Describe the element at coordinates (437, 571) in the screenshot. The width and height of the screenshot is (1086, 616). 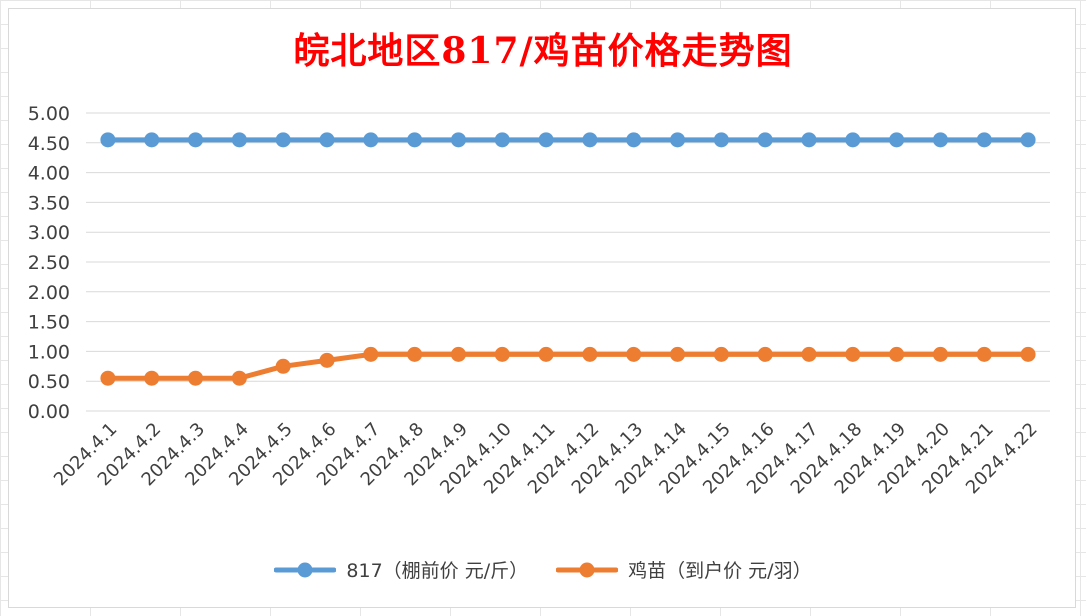
I see `legend-label-817: 817（棚前价 元/斤）` at that location.